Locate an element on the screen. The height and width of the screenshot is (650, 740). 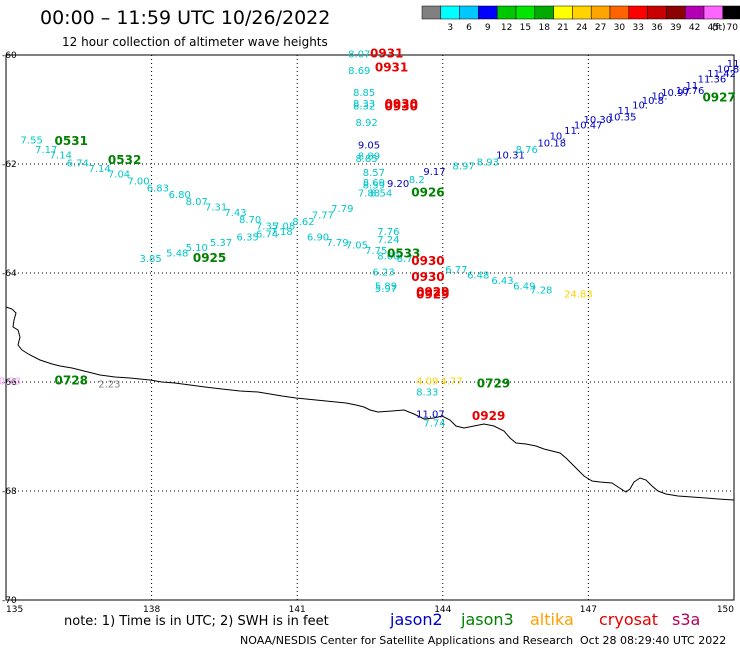
wave-height-label: 10.76 is located at coordinates (690, 91).